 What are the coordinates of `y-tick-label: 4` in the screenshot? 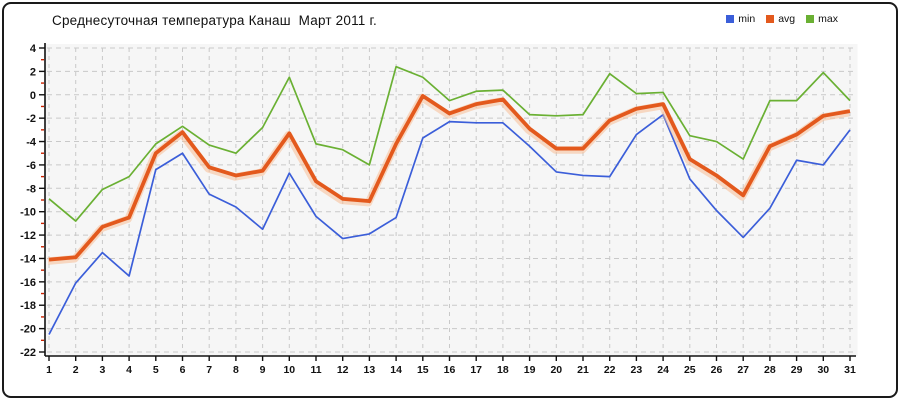 It's located at (33, 49).